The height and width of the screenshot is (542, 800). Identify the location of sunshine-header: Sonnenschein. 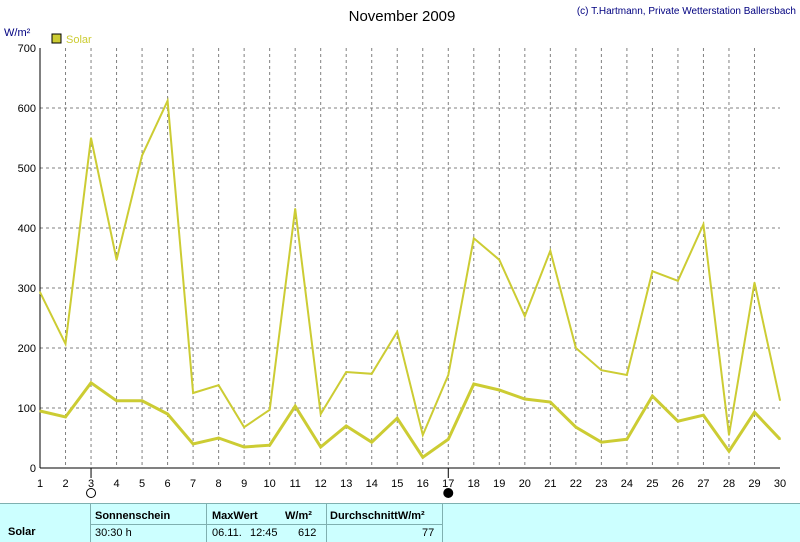
(133, 516).